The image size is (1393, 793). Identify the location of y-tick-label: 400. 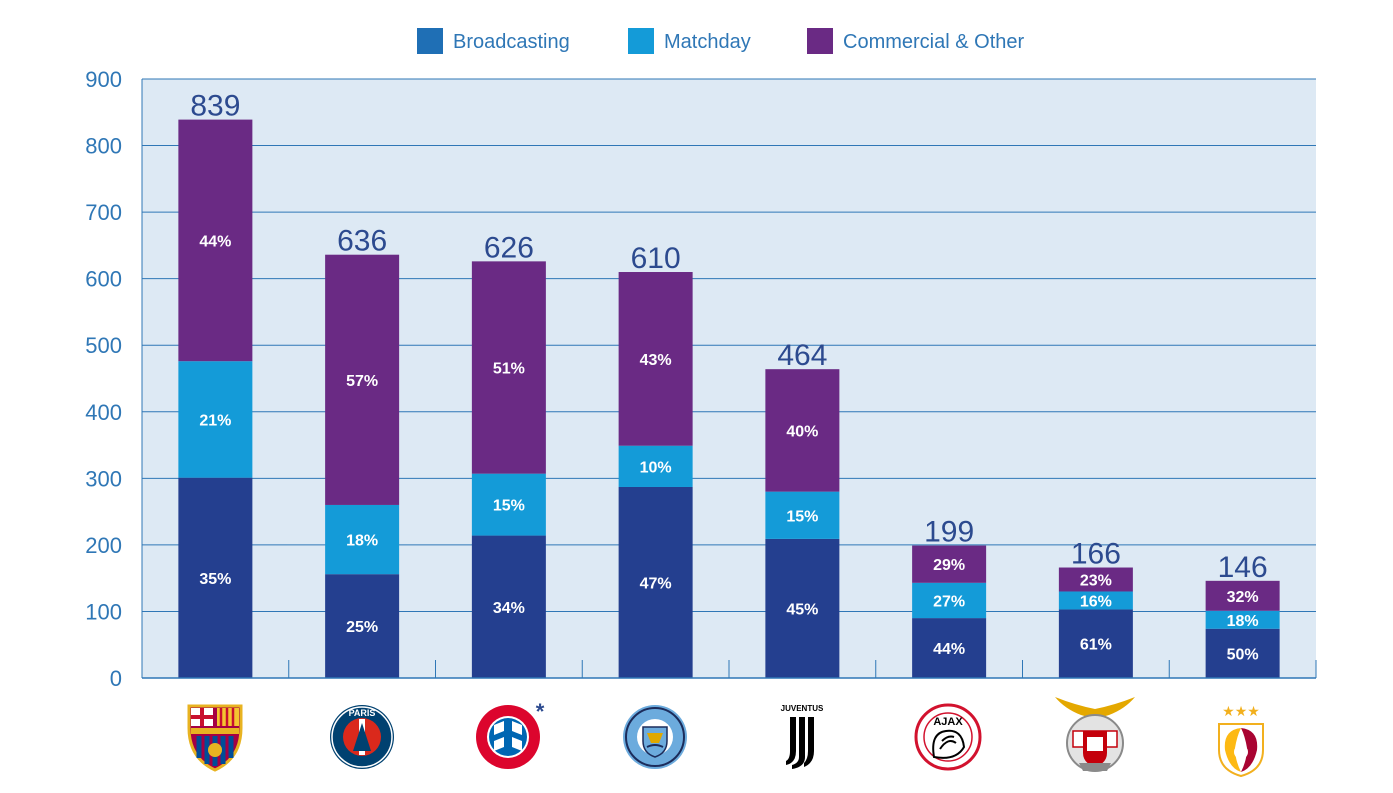
(103, 412).